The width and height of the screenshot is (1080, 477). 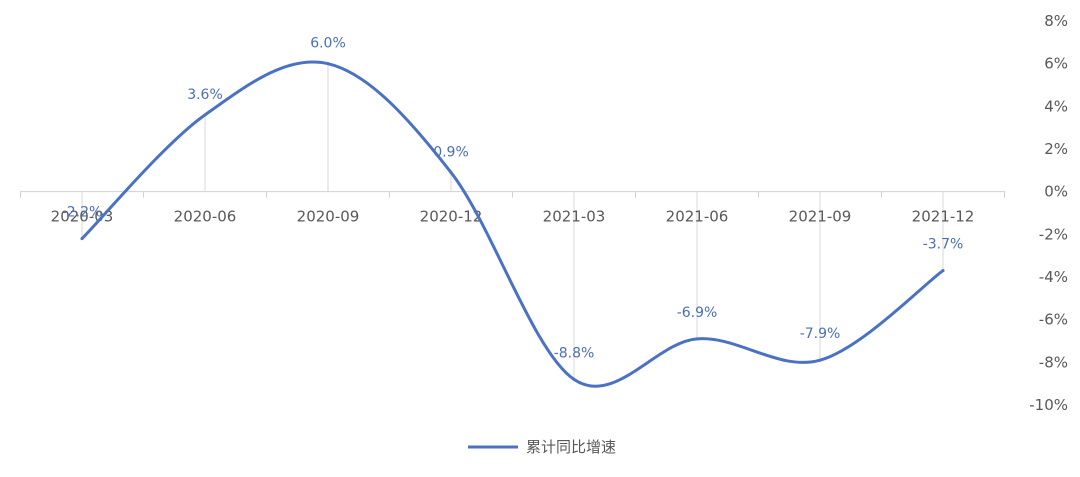 What do you see at coordinates (205, 217) in the screenshot?
I see `x-tick-label: 2020-06` at bounding box center [205, 217].